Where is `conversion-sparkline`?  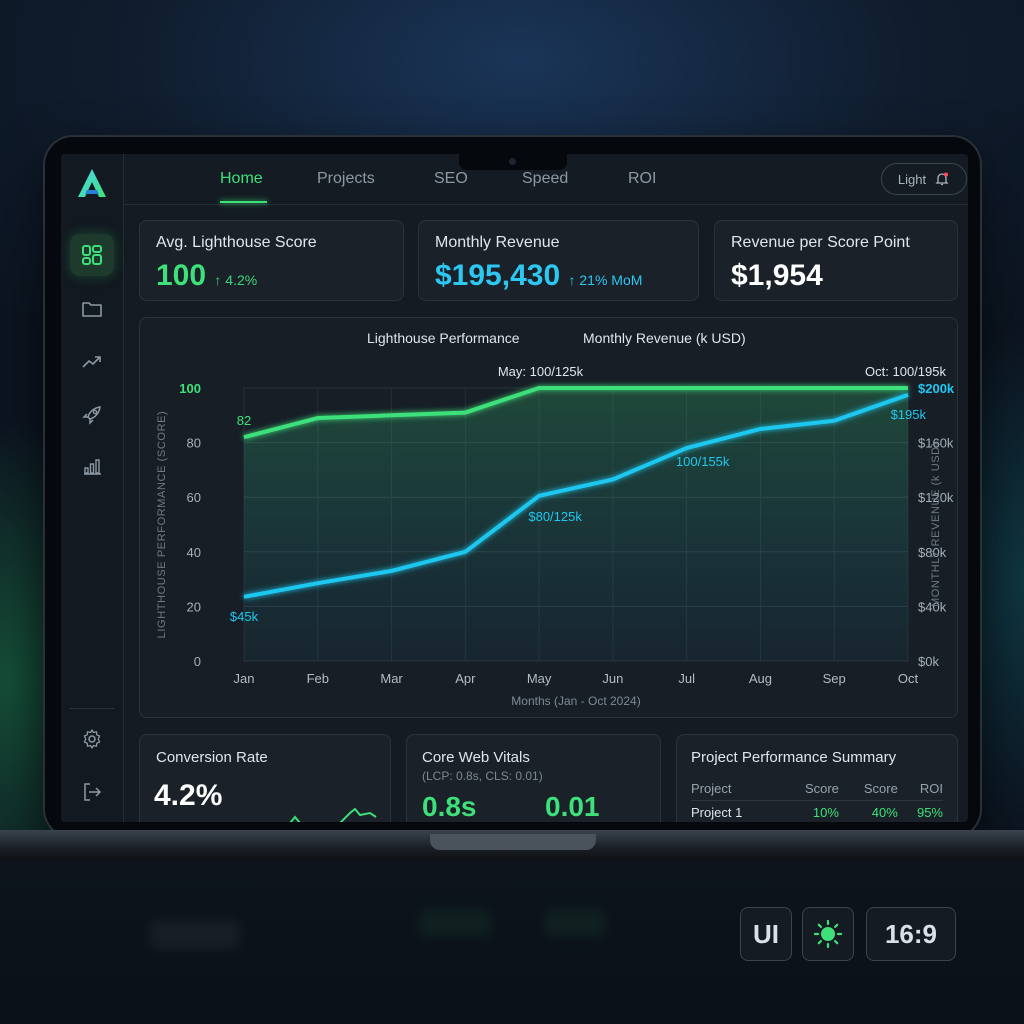
conversion-sparkline is located at coordinates (333, 814).